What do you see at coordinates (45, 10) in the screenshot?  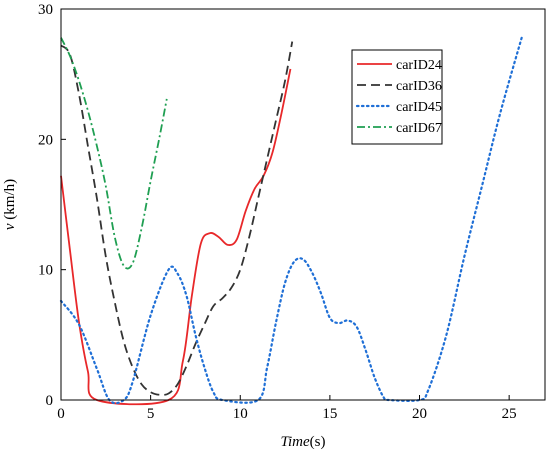 I see `y-tick-label: 30` at bounding box center [45, 10].